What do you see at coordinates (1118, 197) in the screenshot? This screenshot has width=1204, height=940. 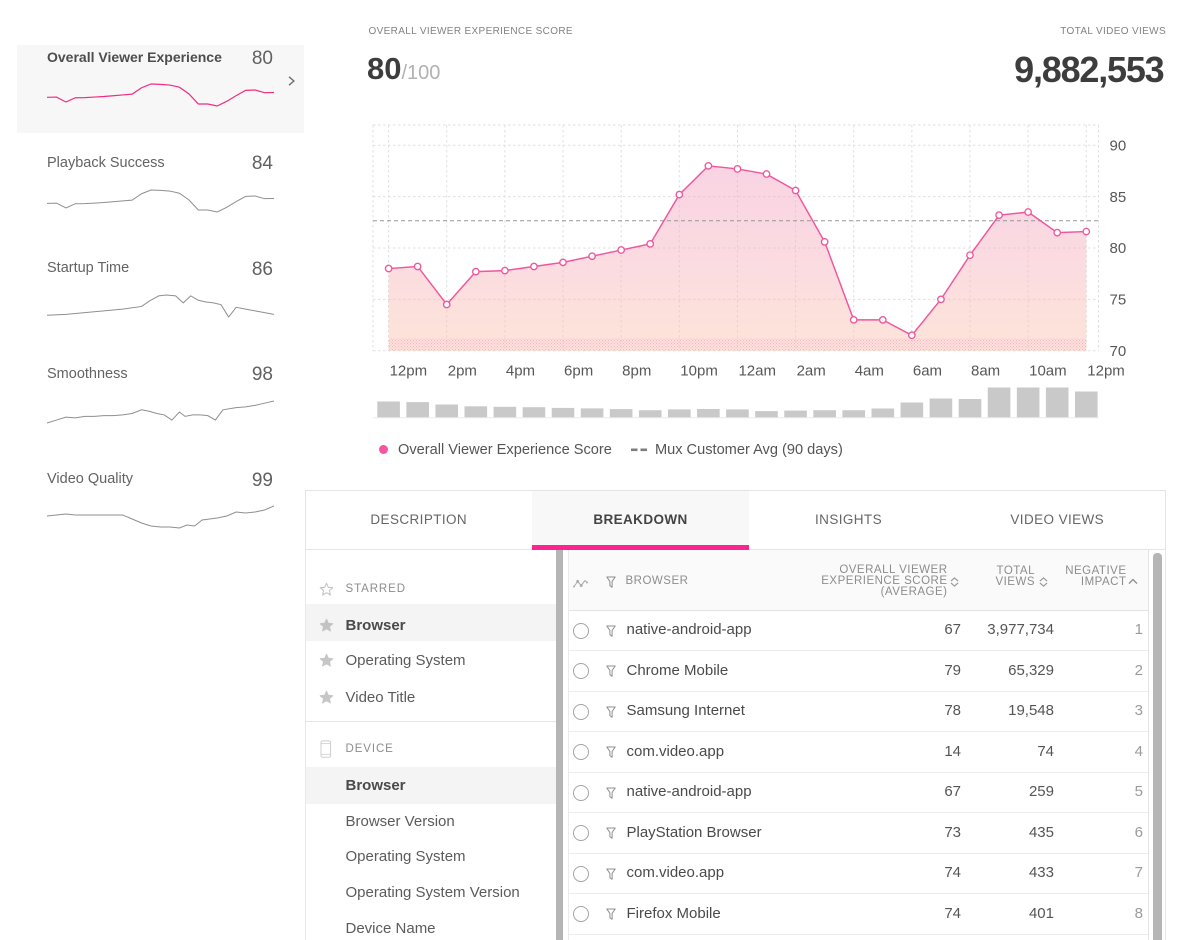 I see `svg-text: 85` at bounding box center [1118, 197].